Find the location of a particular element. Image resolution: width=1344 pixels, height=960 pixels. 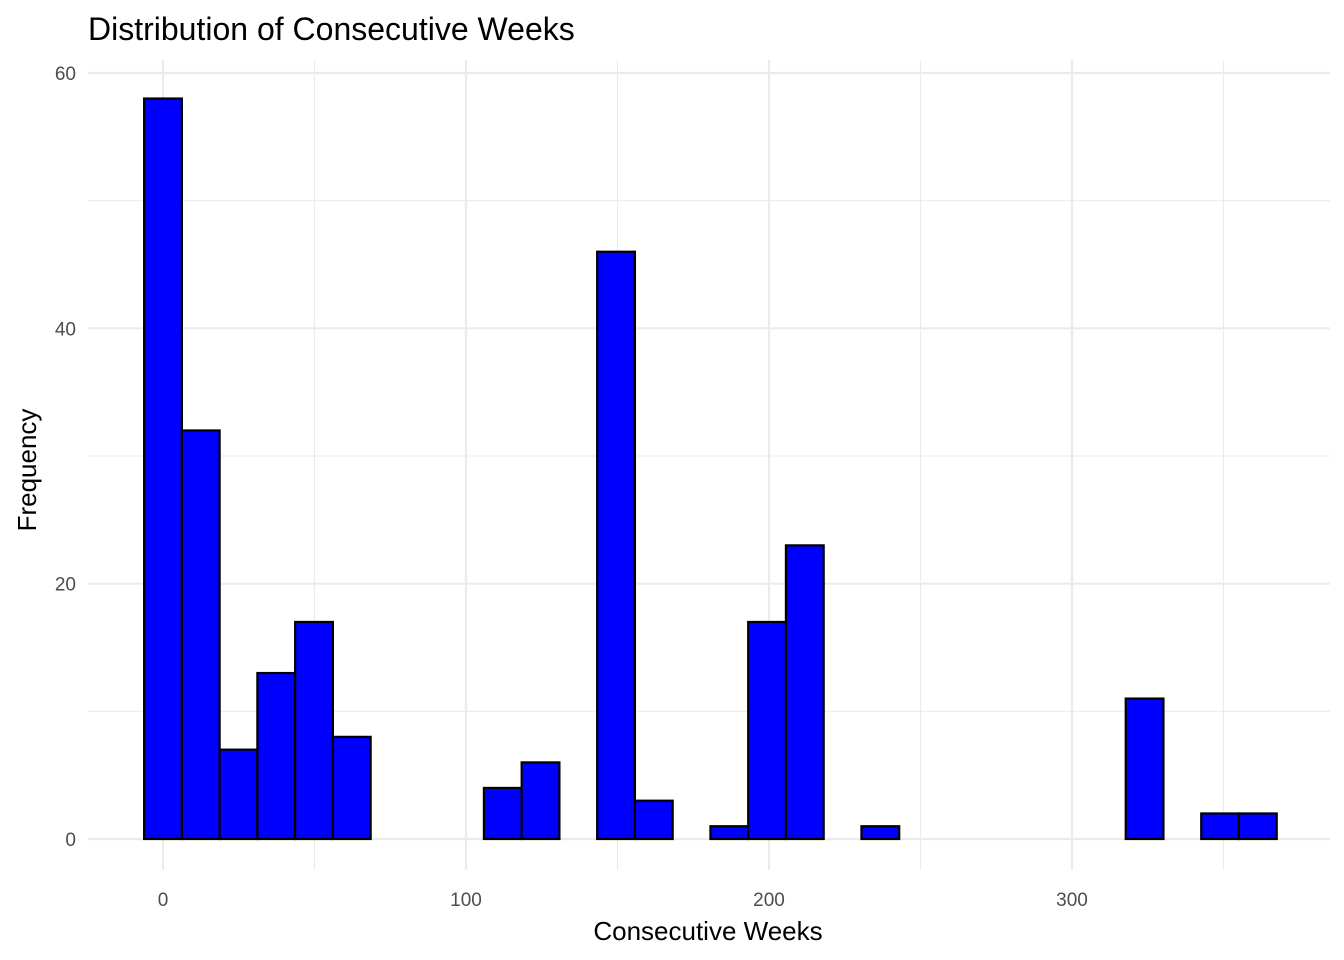

y-tick-label: 20 is located at coordinates (65, 585).